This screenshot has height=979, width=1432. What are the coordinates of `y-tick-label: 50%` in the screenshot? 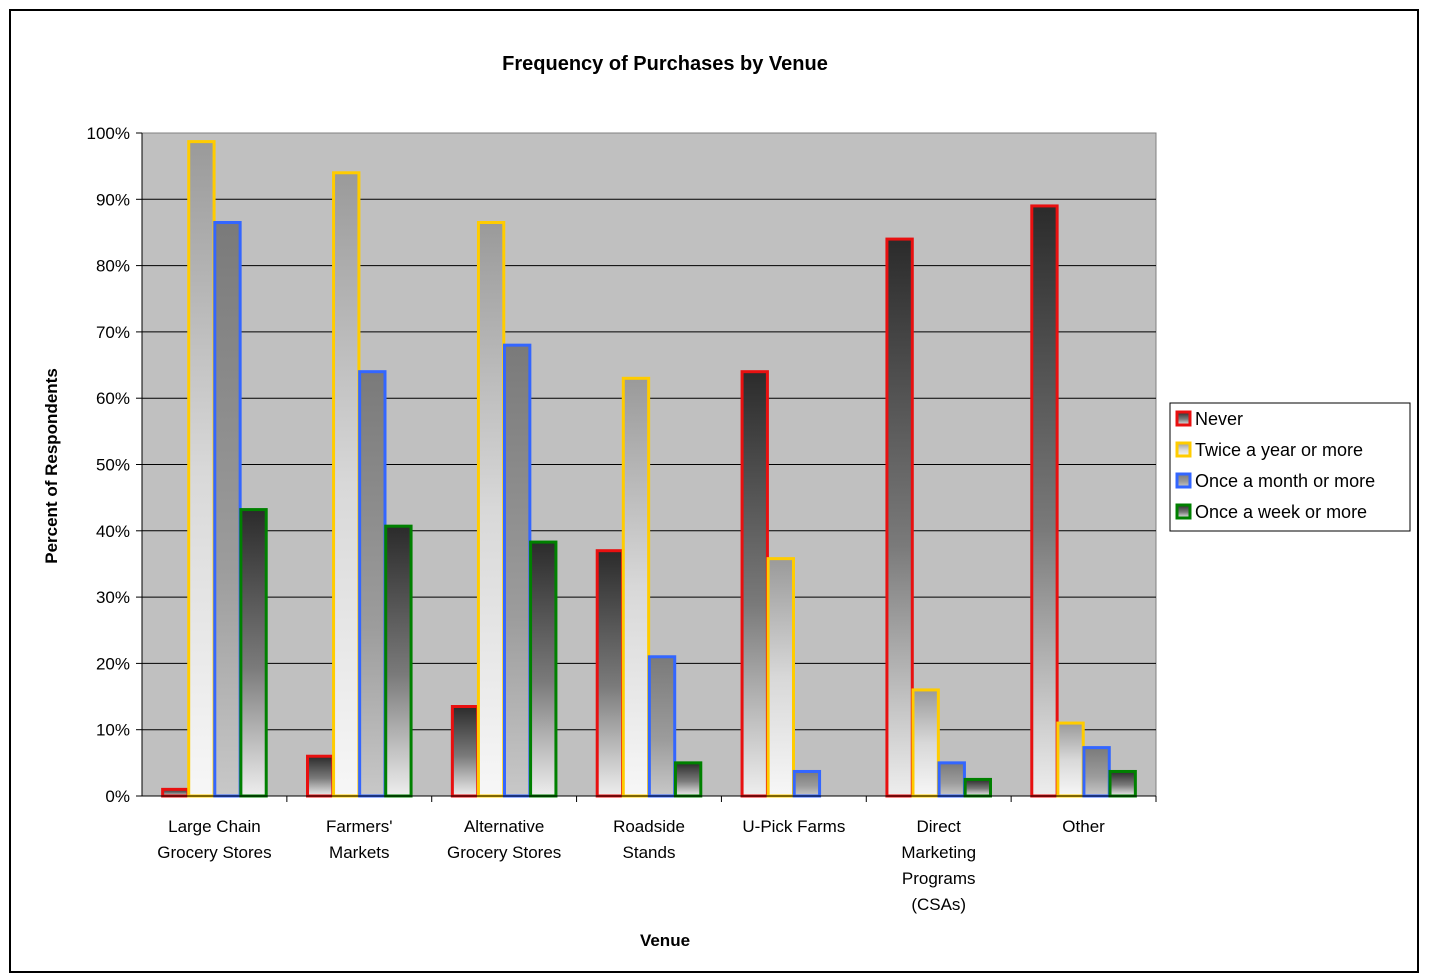 It's located at (113, 465).